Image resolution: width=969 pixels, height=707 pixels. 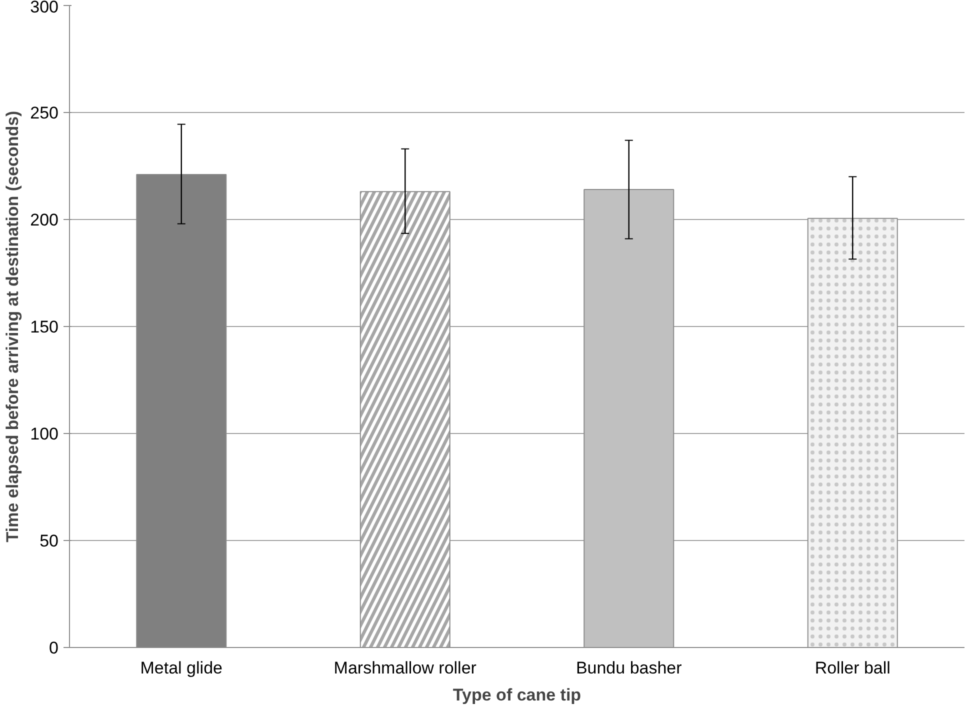 What do you see at coordinates (44, 220) in the screenshot?
I see `y-tick-label: 200` at bounding box center [44, 220].